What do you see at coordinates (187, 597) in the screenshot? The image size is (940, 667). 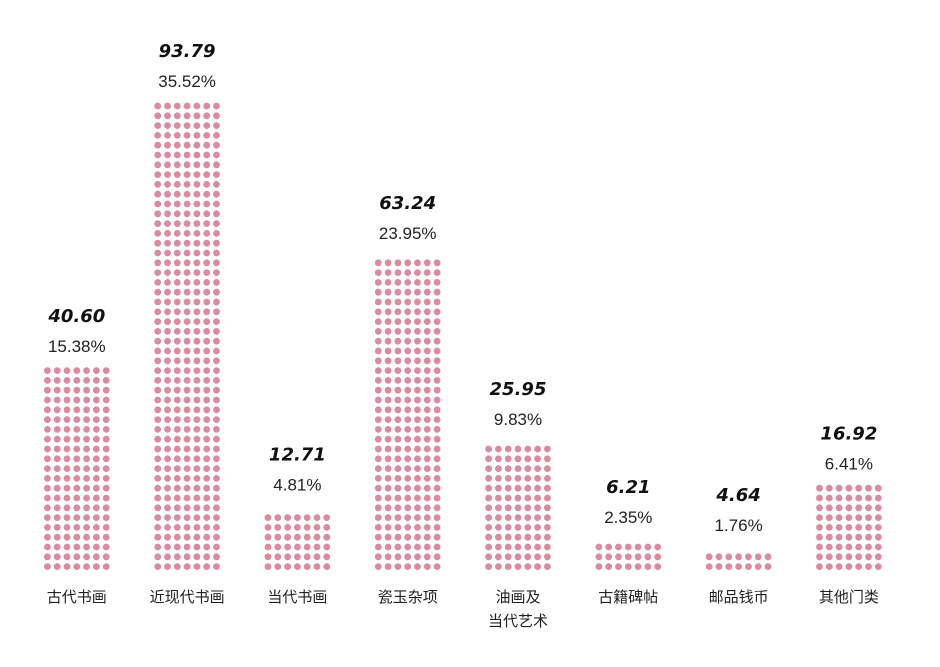 I see `category-label: 近现代书画` at bounding box center [187, 597].